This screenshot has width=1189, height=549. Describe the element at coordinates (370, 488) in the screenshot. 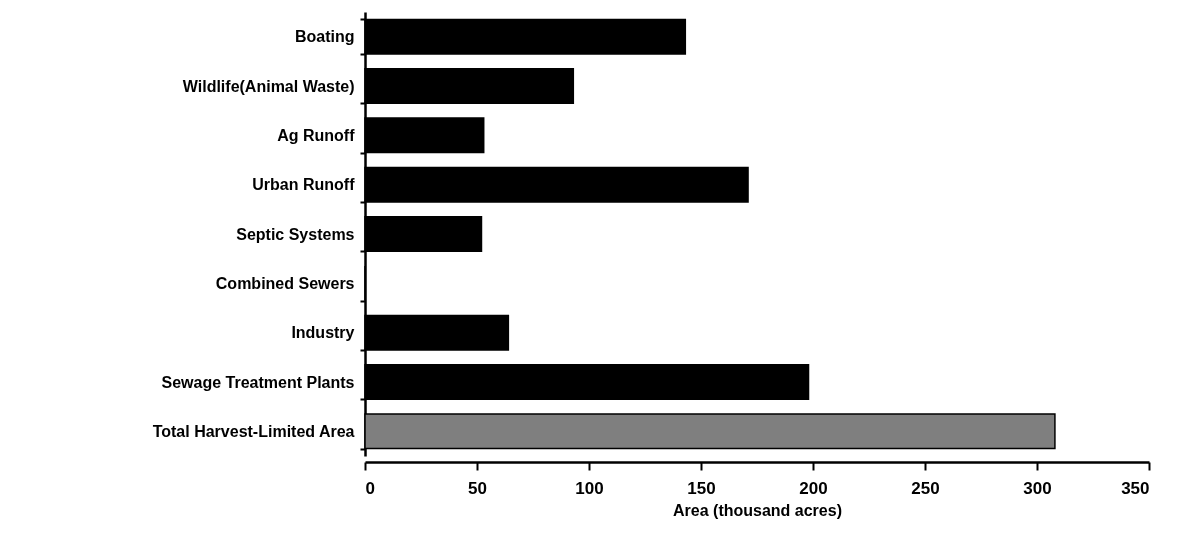

I see `x-tick-label: 0` at that location.